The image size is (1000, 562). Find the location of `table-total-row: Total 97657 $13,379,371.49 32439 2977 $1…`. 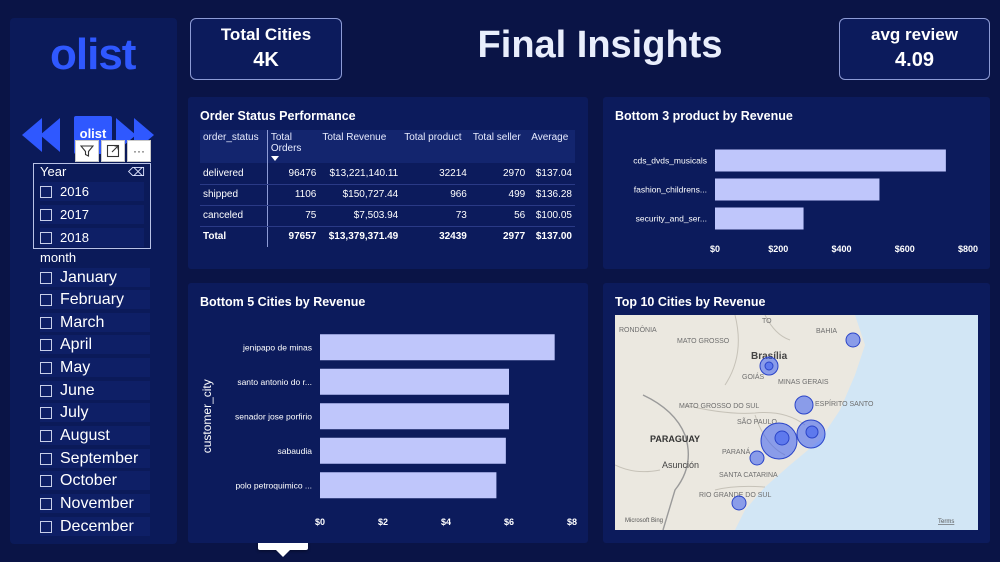

table-total-row: Total 97657 $13,379,371.49 32439 2977 $1… is located at coordinates (387, 236).